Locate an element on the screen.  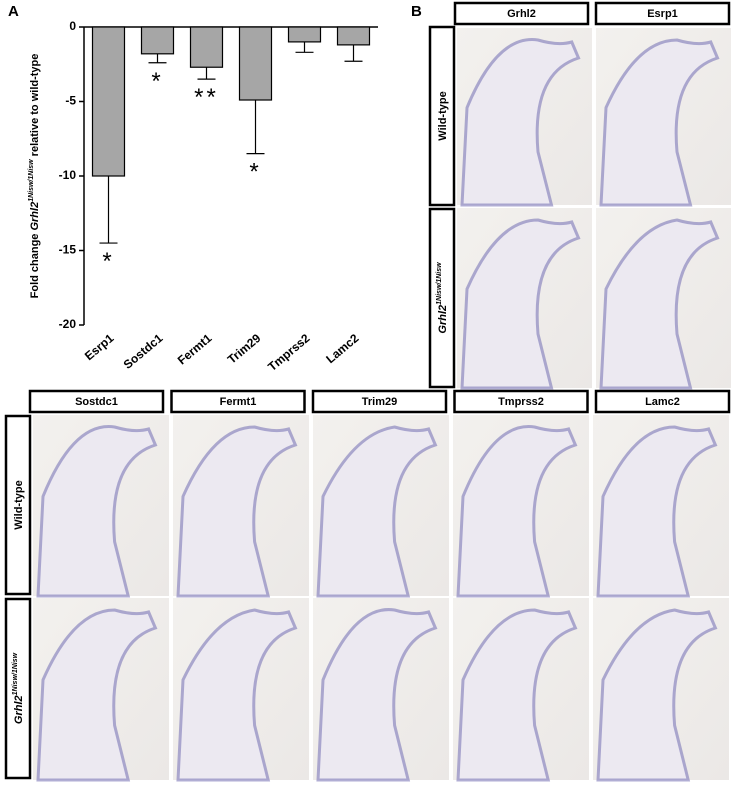
column-header: Lamc2 is located at coordinates (662, 402).